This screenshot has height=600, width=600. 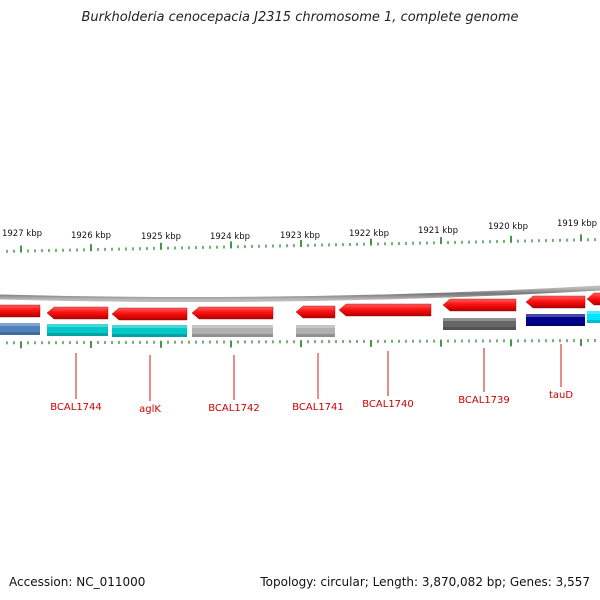 What do you see at coordinates (91, 236) in the screenshot?
I see `axis-label: 1926 kbp` at bounding box center [91, 236].